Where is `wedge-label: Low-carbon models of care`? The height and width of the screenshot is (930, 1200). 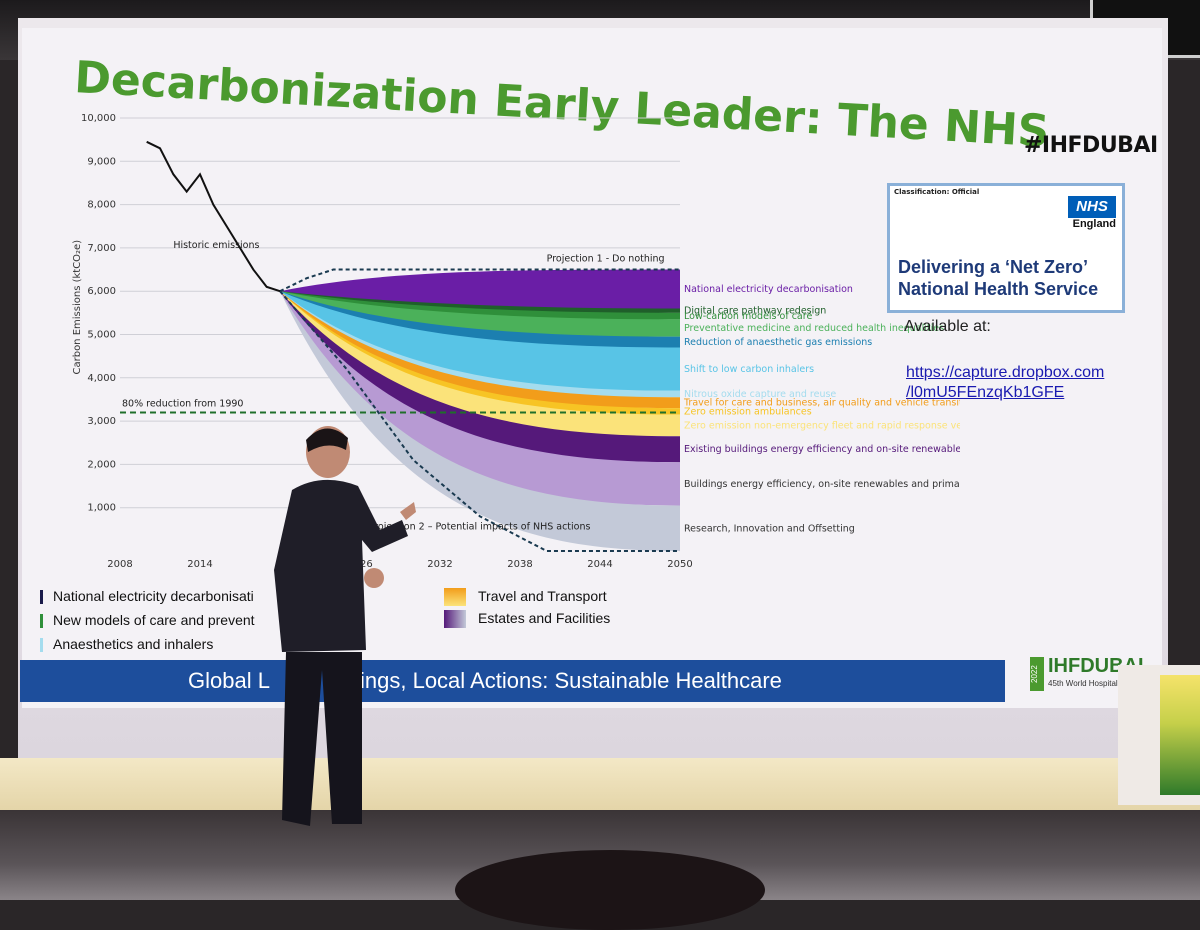 wedge-label: Low-carbon models of care is located at coordinates (748, 316).